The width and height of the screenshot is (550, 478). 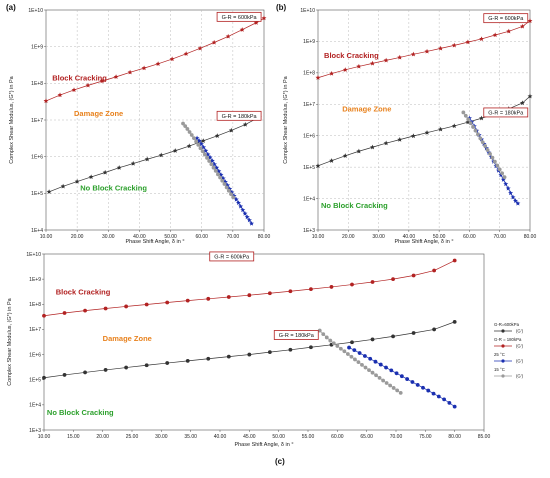 I want to click on x-tick-label: 40.00, so click(x=139, y=237).